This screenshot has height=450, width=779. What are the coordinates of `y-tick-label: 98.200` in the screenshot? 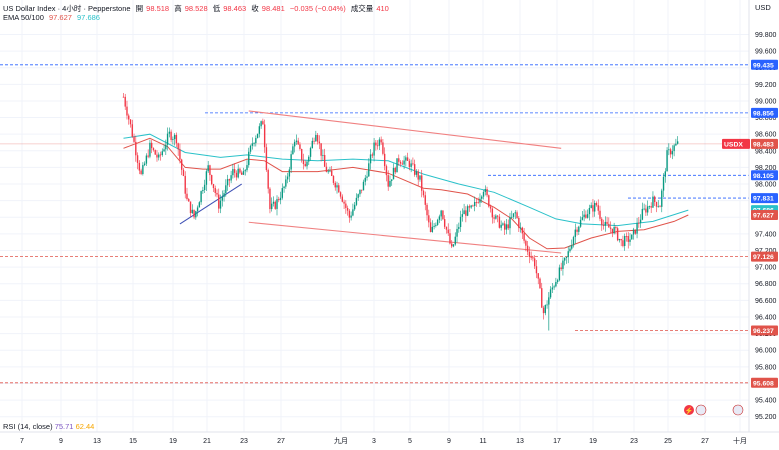 It's located at (766, 168).